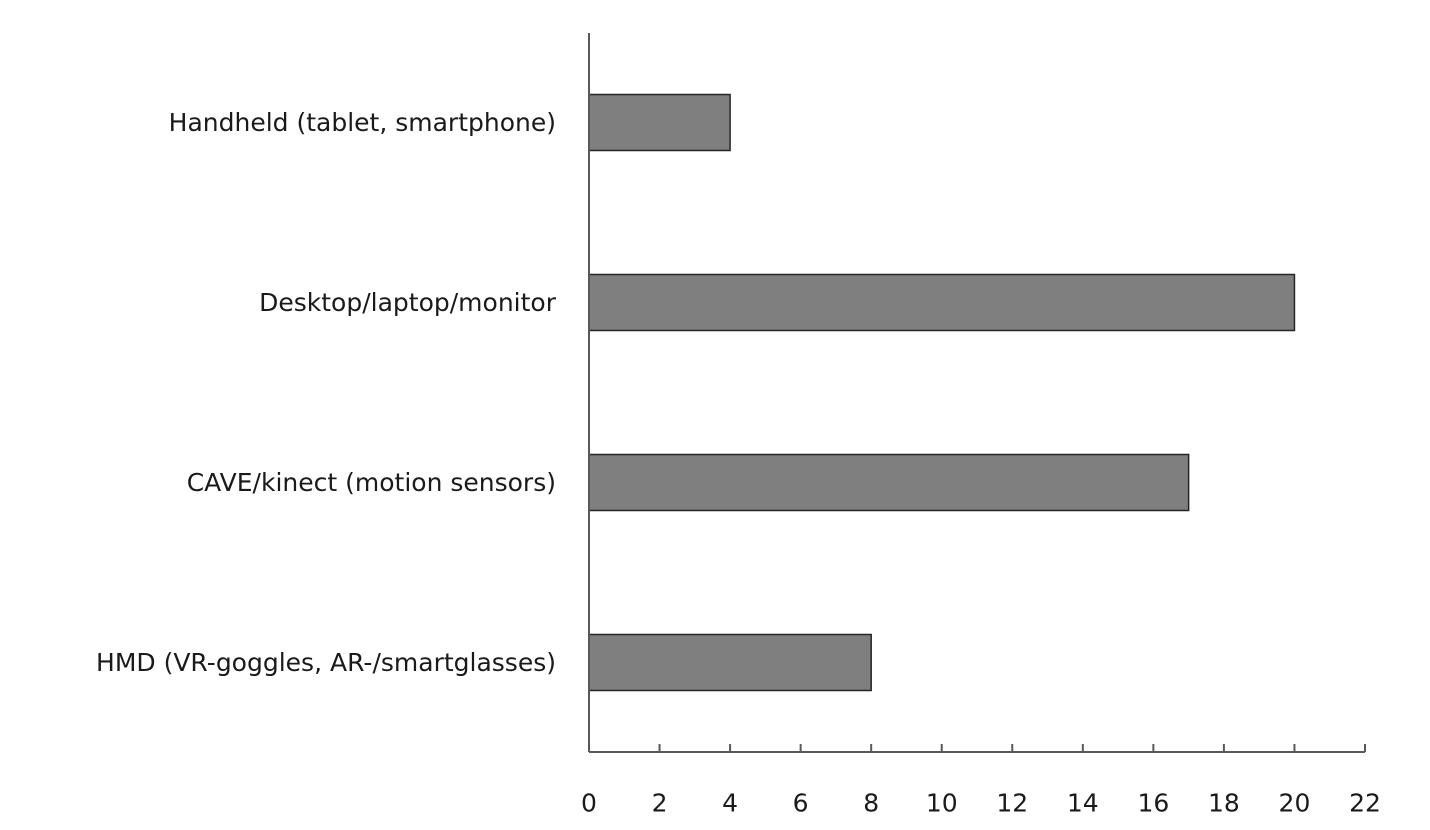 The image size is (1430, 830). What do you see at coordinates (408, 302) in the screenshot?
I see `category-label: Desktop/laptop/monitor` at bounding box center [408, 302].